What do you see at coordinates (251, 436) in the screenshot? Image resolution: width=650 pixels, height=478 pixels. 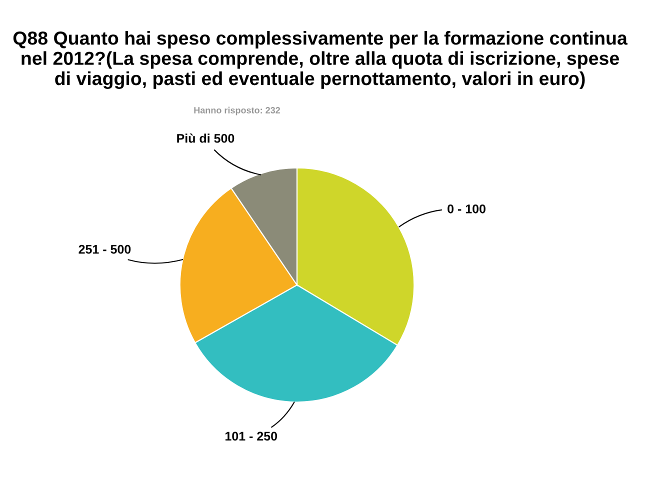 I see `slice-label: 101 - 250` at bounding box center [251, 436].